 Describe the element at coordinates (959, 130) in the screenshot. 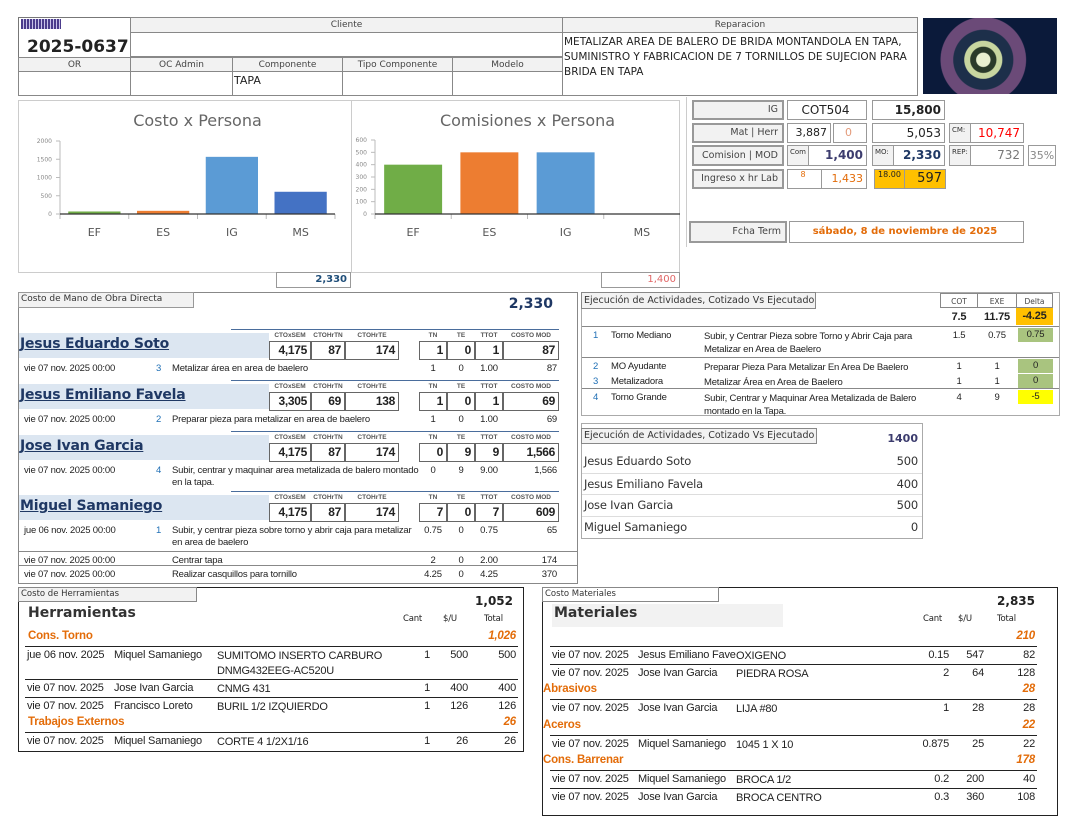

I see `cm-label: CM:` at that location.